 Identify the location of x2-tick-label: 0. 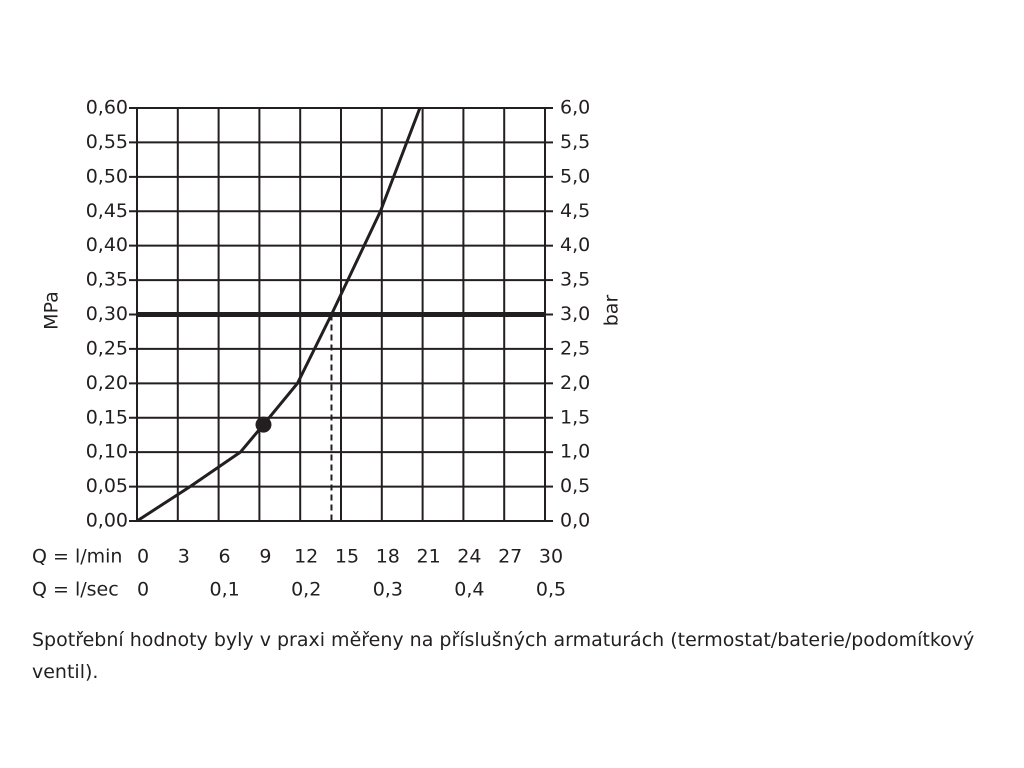
(143, 590).